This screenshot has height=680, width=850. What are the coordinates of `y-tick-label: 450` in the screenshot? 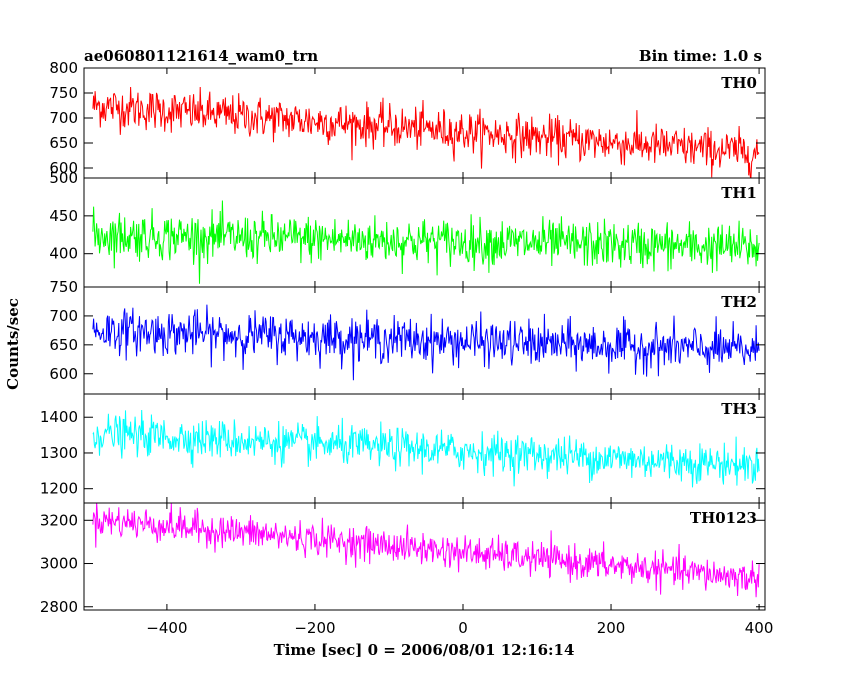 It's located at (63, 216).